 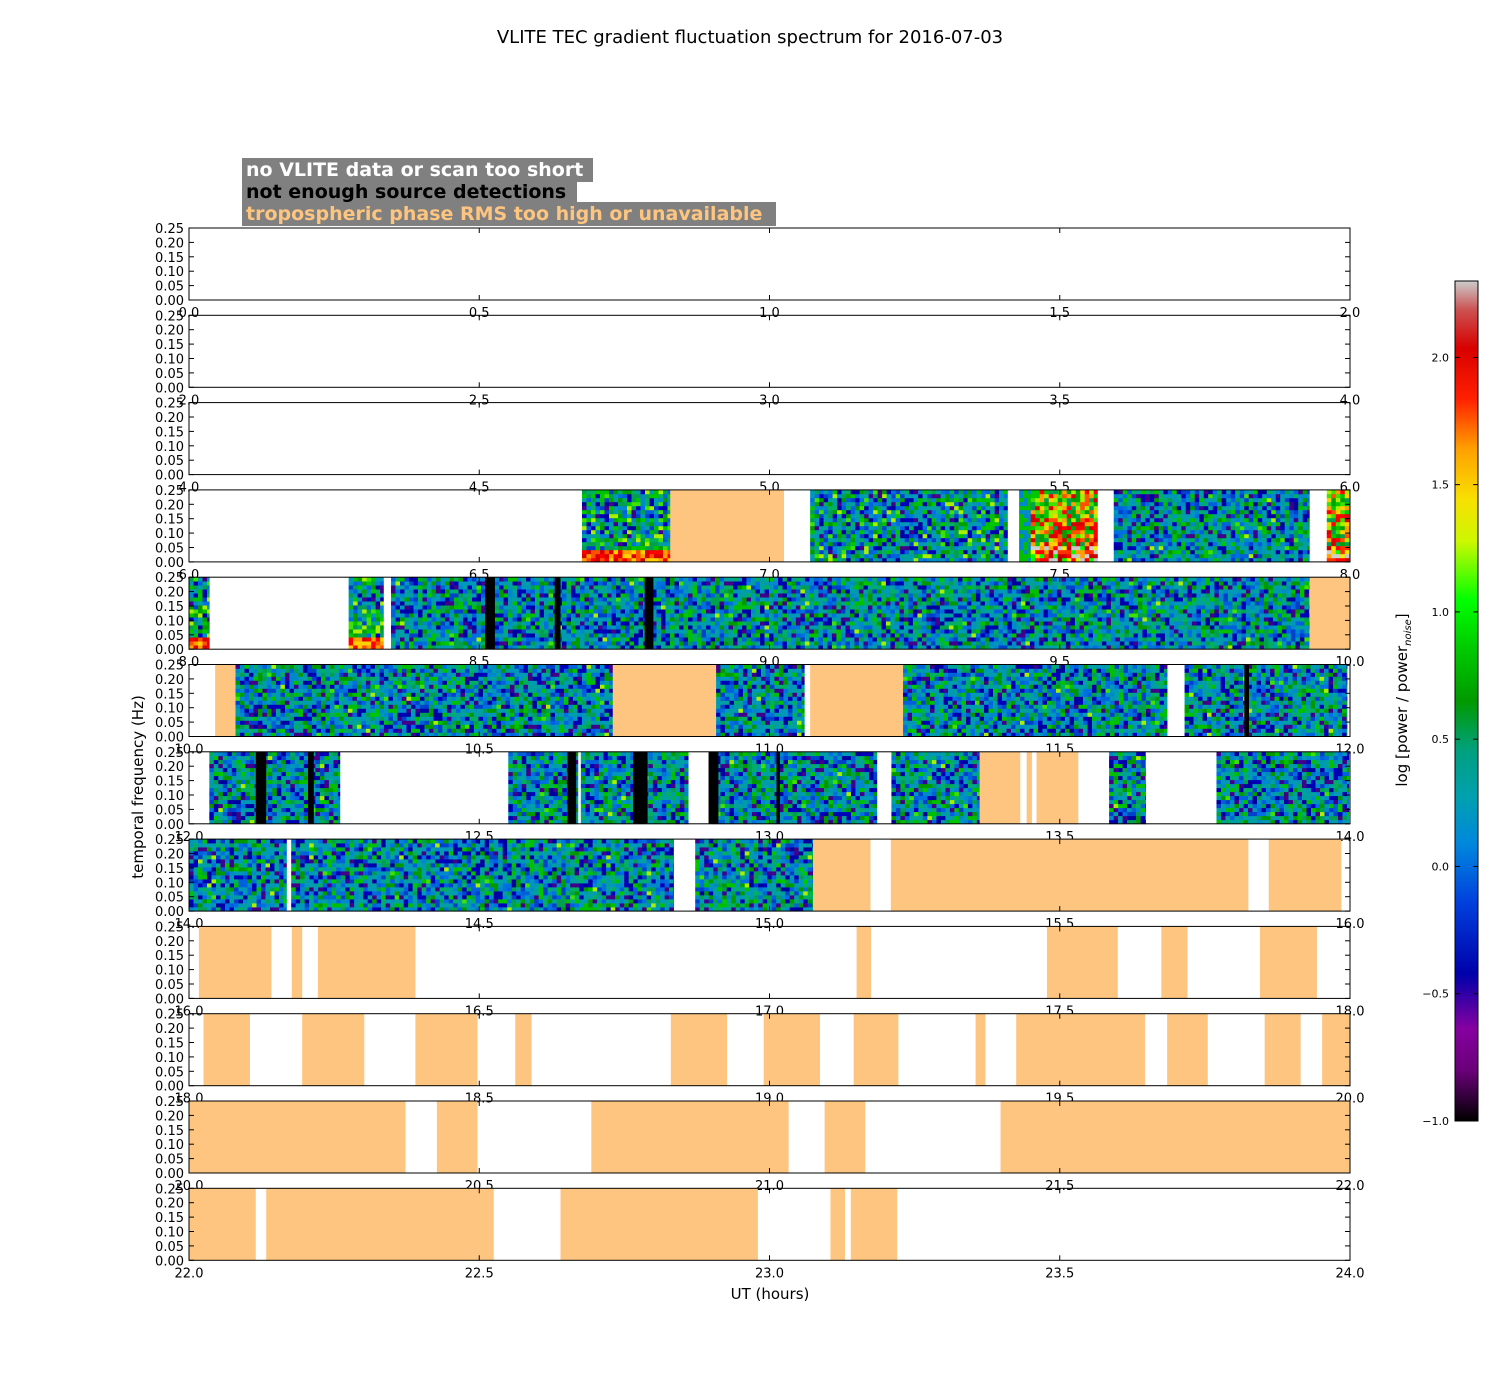 I want to click on y-tick-label: 0.00, so click(x=169, y=301).